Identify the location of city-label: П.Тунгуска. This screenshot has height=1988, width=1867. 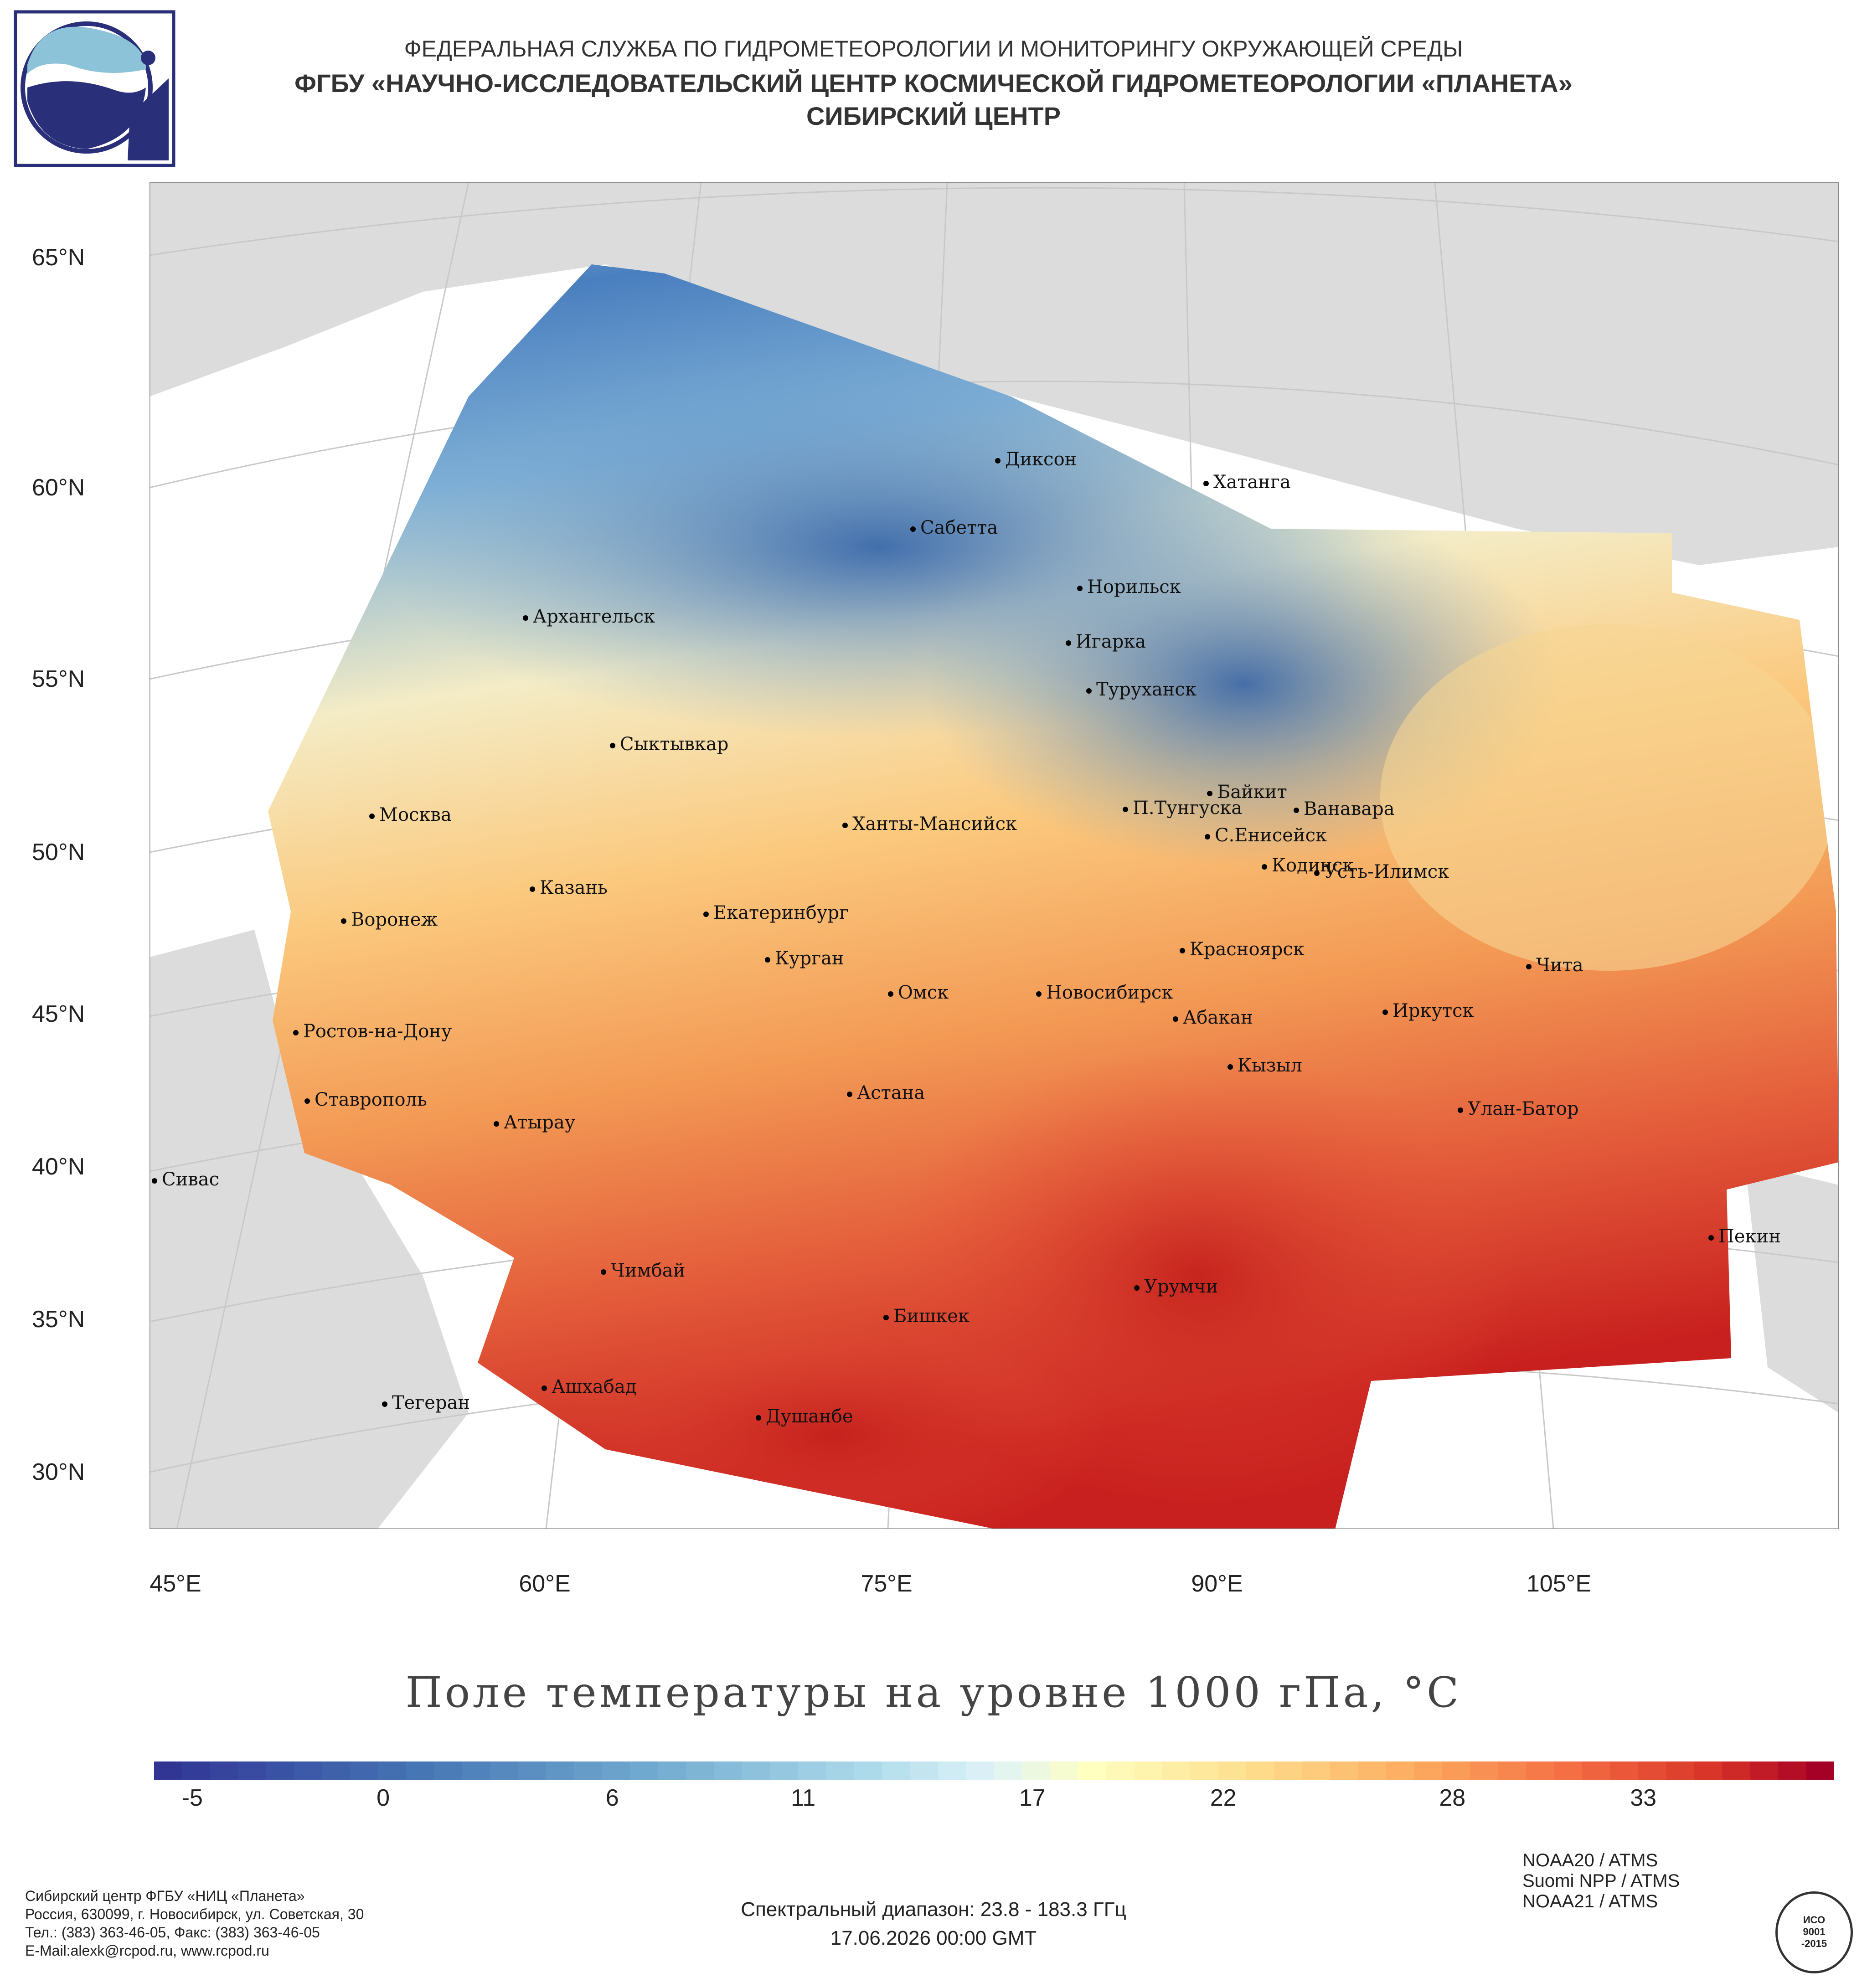
(1182, 809).